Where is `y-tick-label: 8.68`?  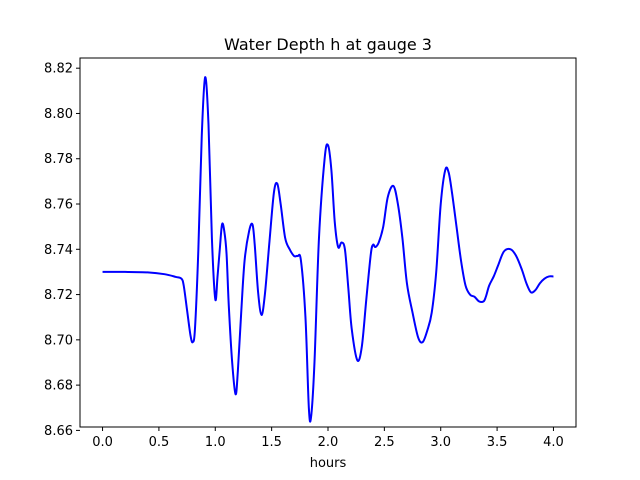 y-tick-label: 8.68 is located at coordinates (58, 386).